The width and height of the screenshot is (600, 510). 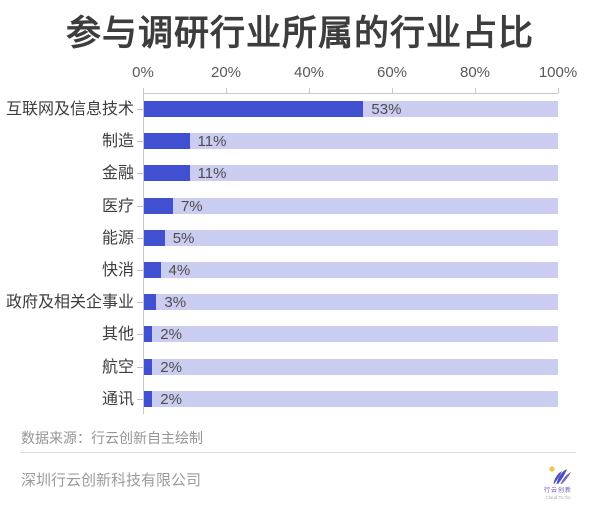 What do you see at coordinates (117, 174) in the screenshot?
I see `category-label: 金融` at bounding box center [117, 174].